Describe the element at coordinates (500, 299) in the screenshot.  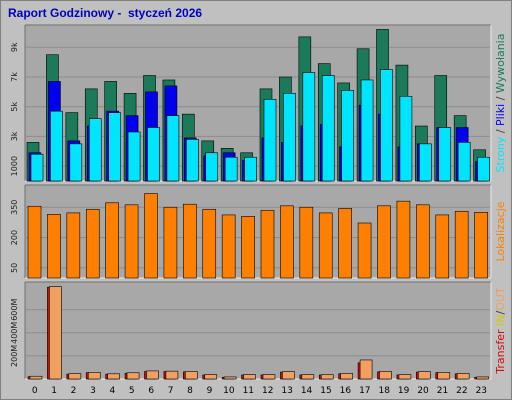
I see `legend-entry: OUT` at that location.